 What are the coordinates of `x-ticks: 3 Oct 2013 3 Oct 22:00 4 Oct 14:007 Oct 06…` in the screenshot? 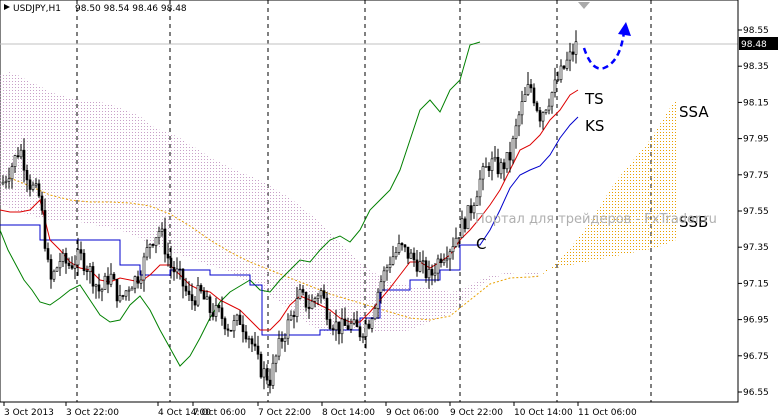 It's located at (320, 410).